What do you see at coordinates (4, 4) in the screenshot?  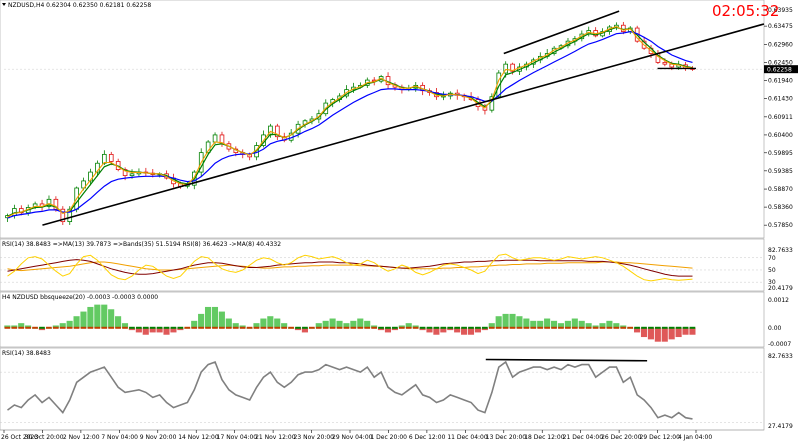 I see `chevron-down-icon` at bounding box center [4, 4].